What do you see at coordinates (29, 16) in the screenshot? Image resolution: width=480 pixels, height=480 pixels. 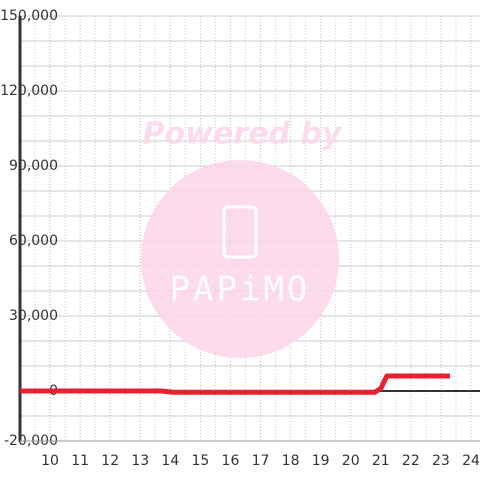 I see `y-tick-label: 150,000` at bounding box center [29, 16].